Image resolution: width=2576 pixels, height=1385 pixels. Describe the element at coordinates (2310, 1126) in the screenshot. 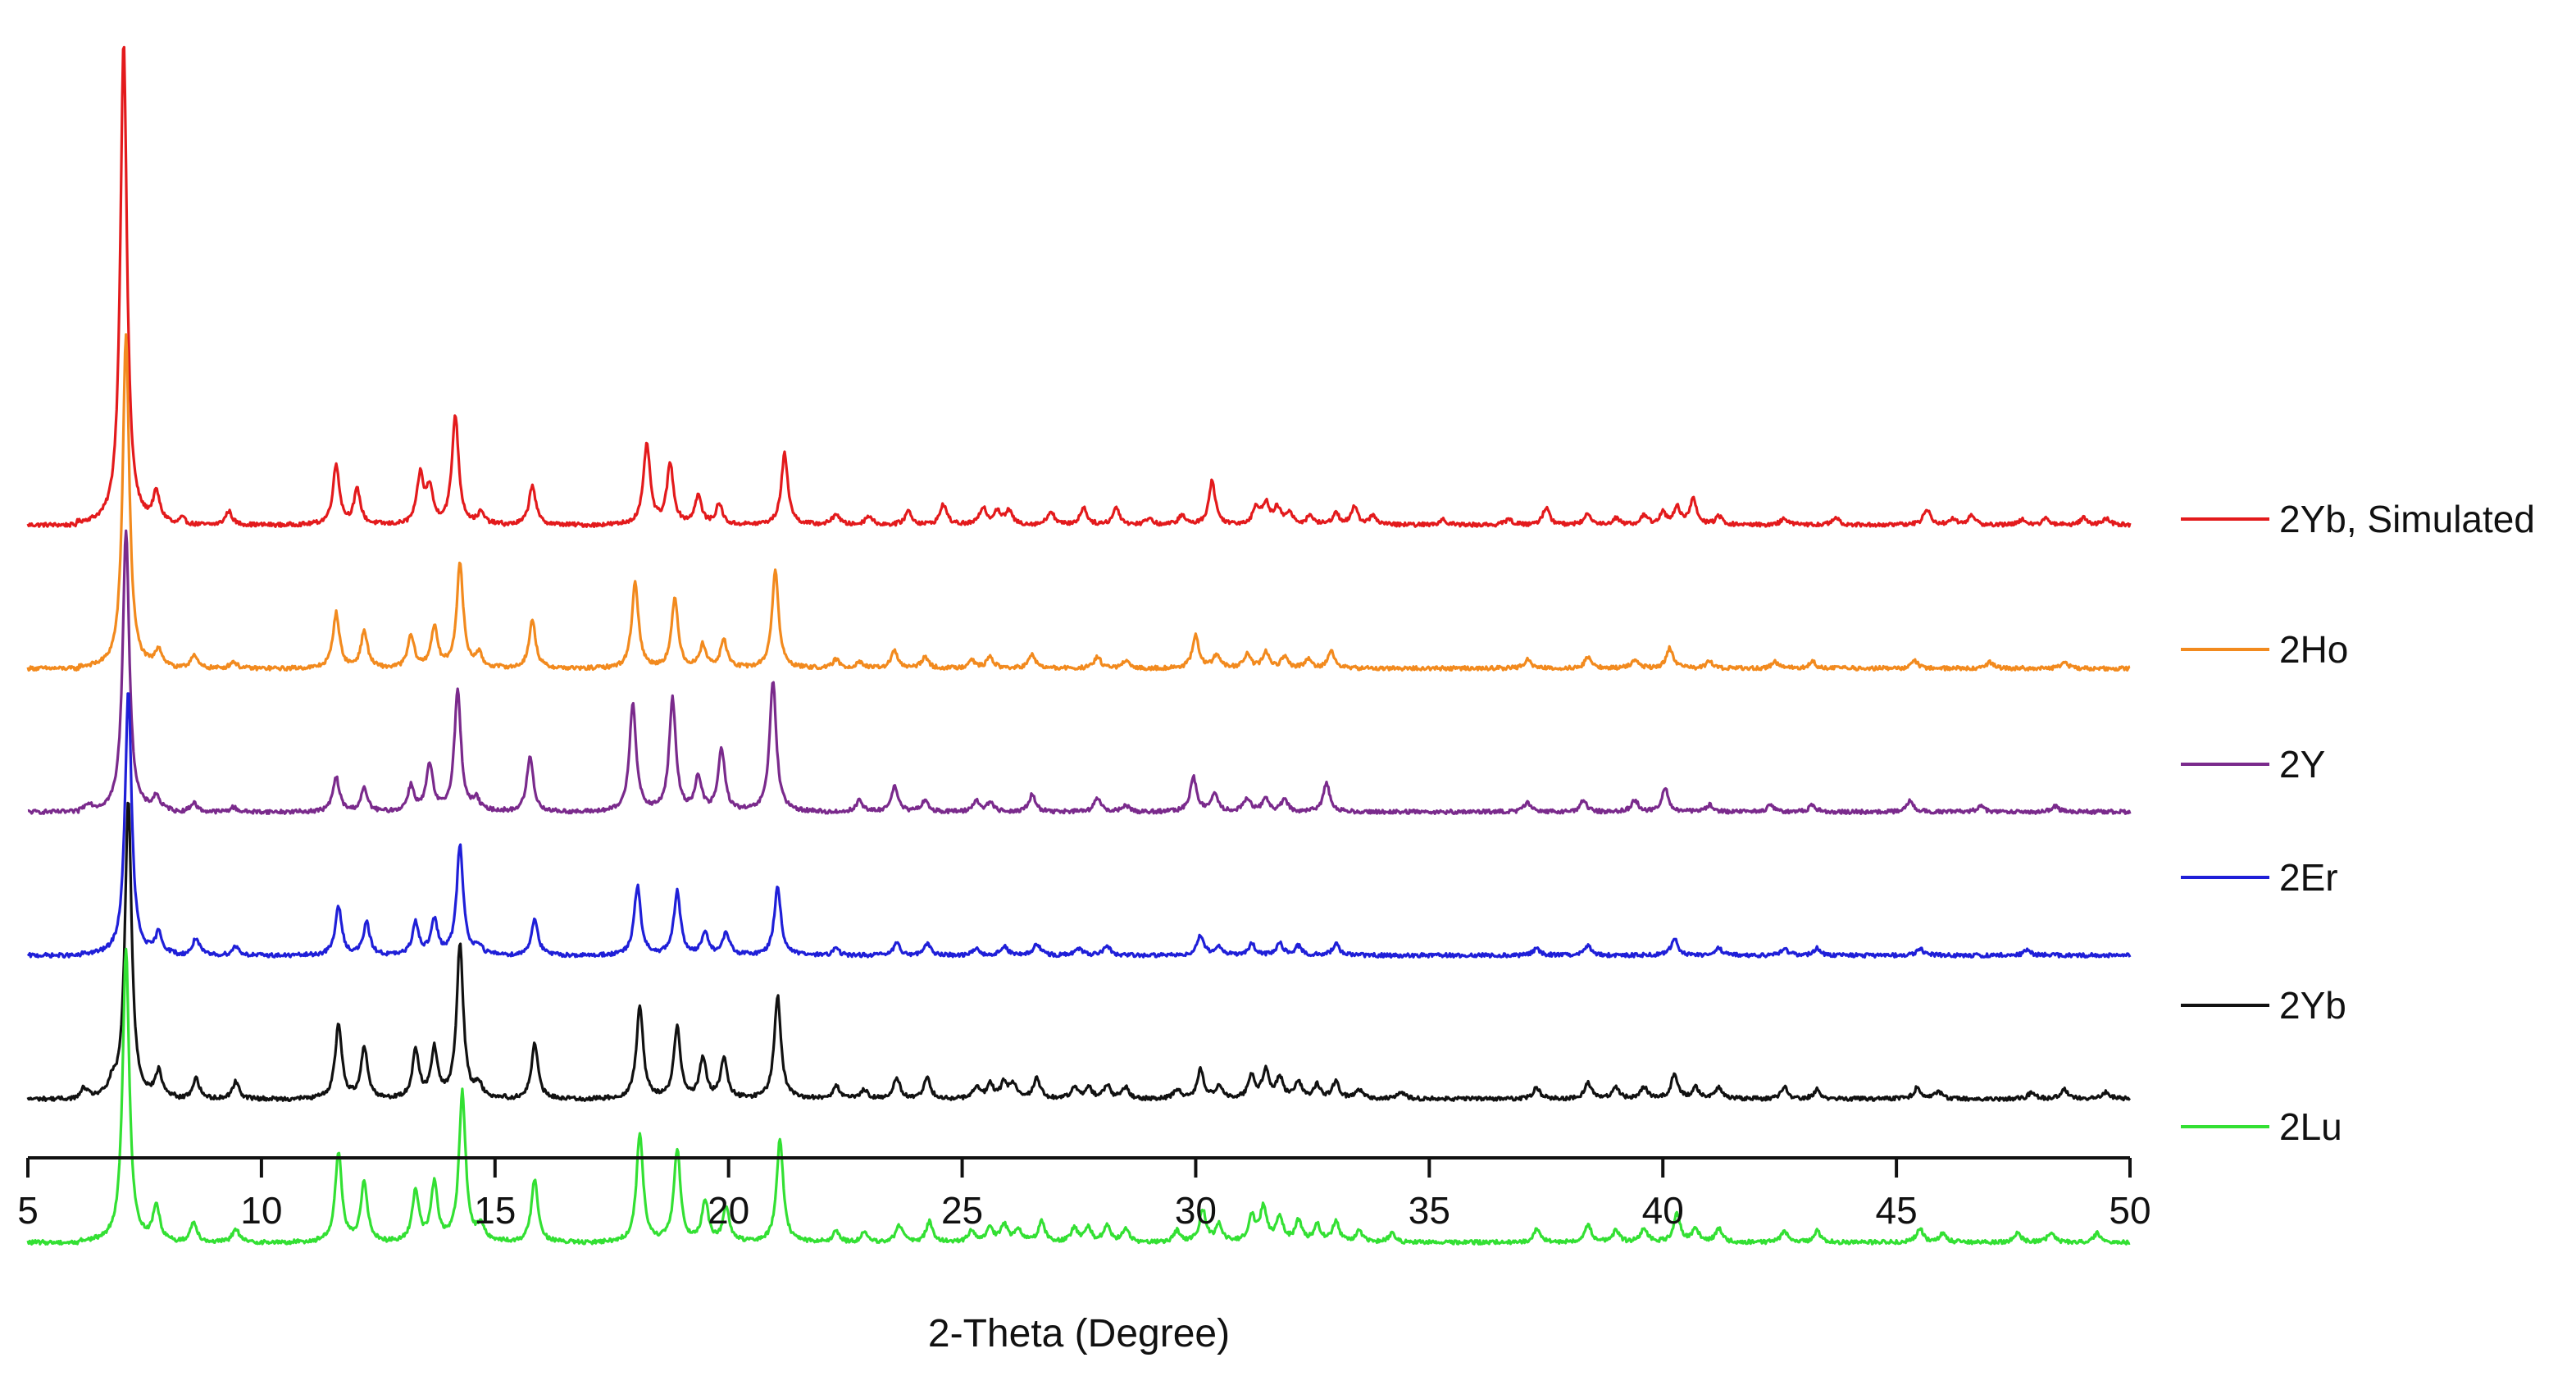

I see `legend-label: 2Lu` at that location.